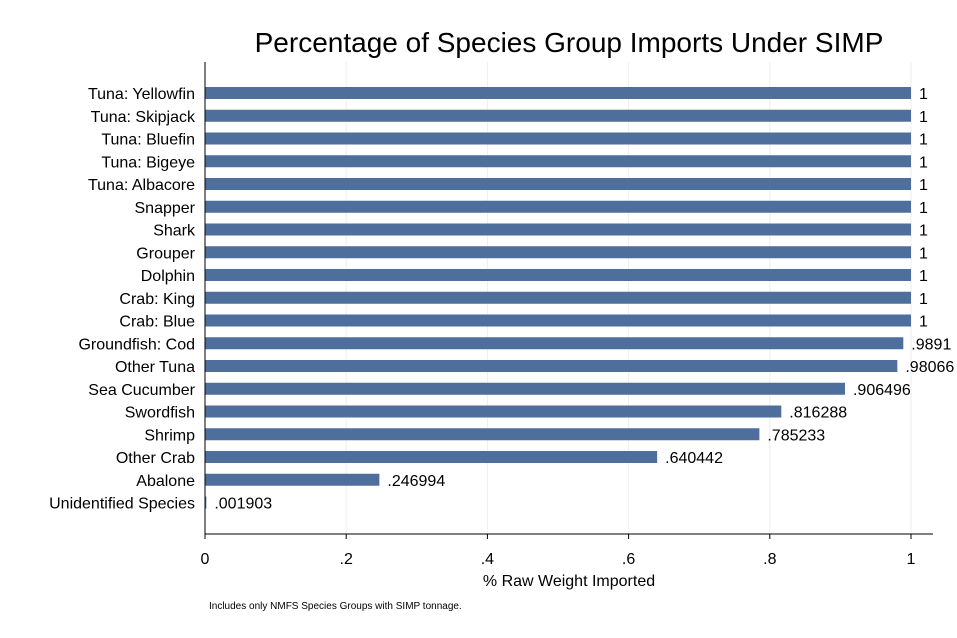 The height and width of the screenshot is (638, 957). I want to click on x-ticks: 0 .2 .4 .6 .8 1, so click(558, 551).